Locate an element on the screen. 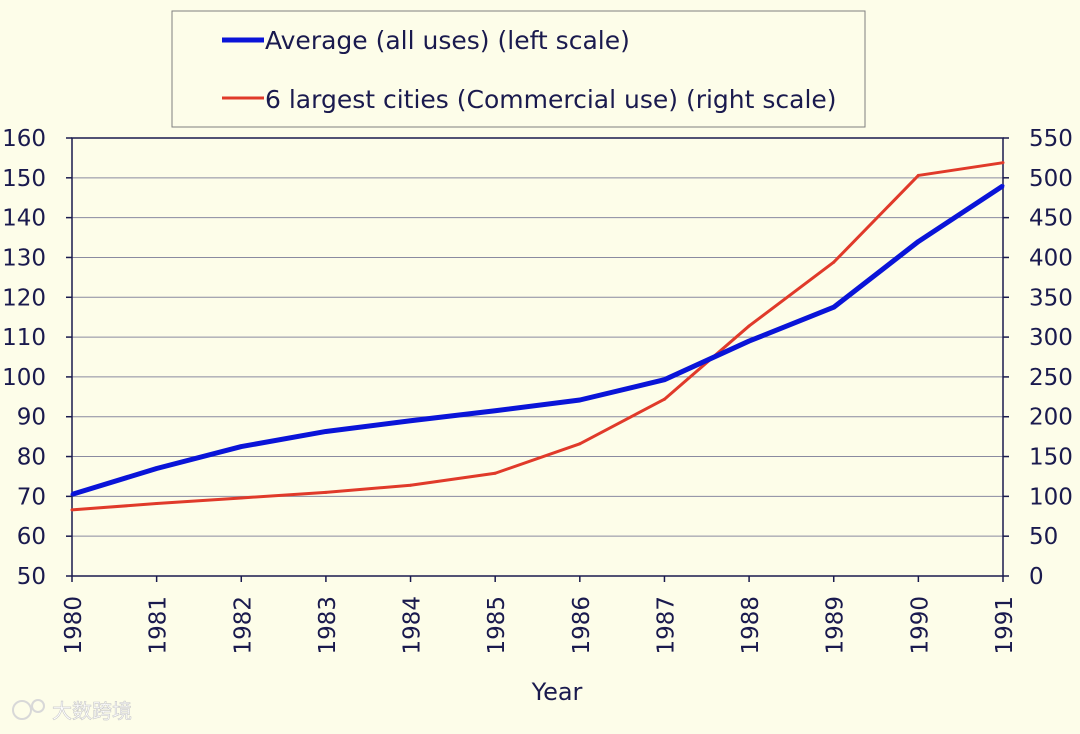  x-tick-label: 1985 is located at coordinates (497, 625).